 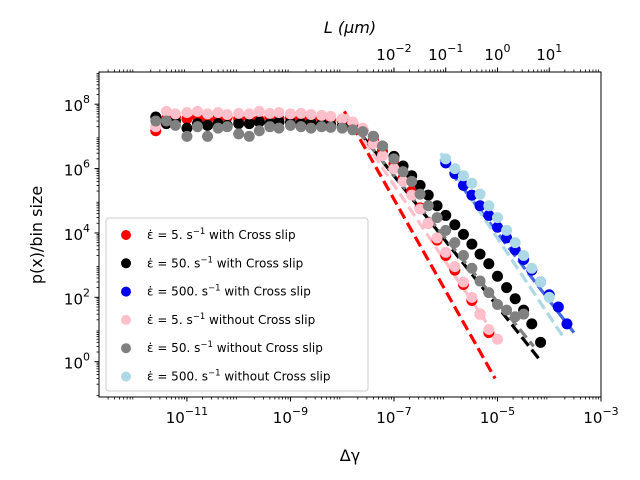 What do you see at coordinates (497, 416) in the screenshot?
I see `x-tick-label: 10⁻⁵` at bounding box center [497, 416].